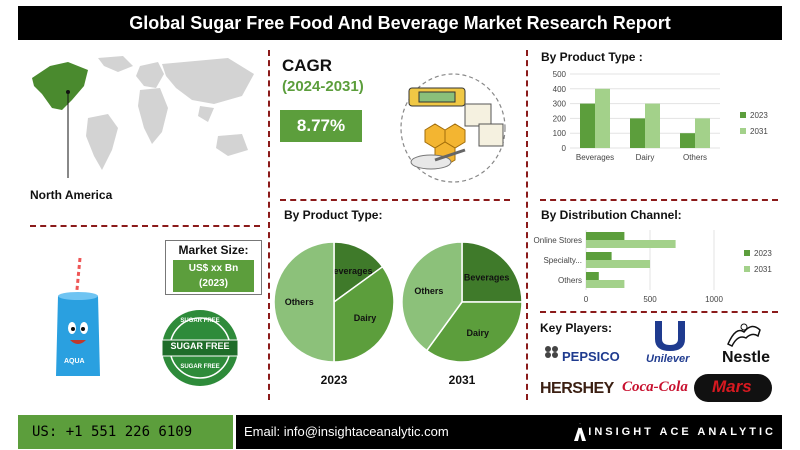  I want to click on y-tick-label: 300, so click(560, 104).